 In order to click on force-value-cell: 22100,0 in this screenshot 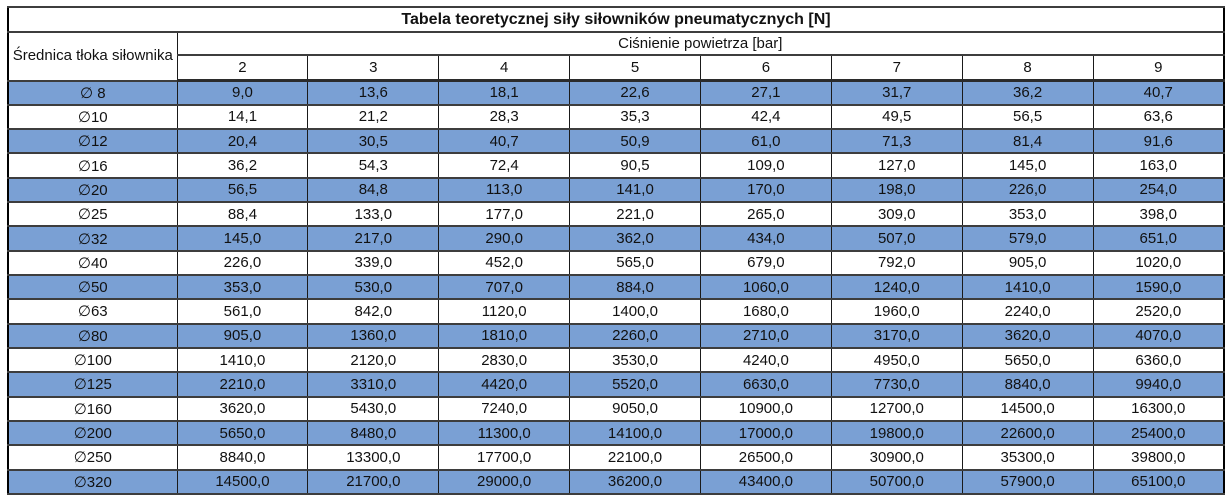, I will do `click(635, 457)`.